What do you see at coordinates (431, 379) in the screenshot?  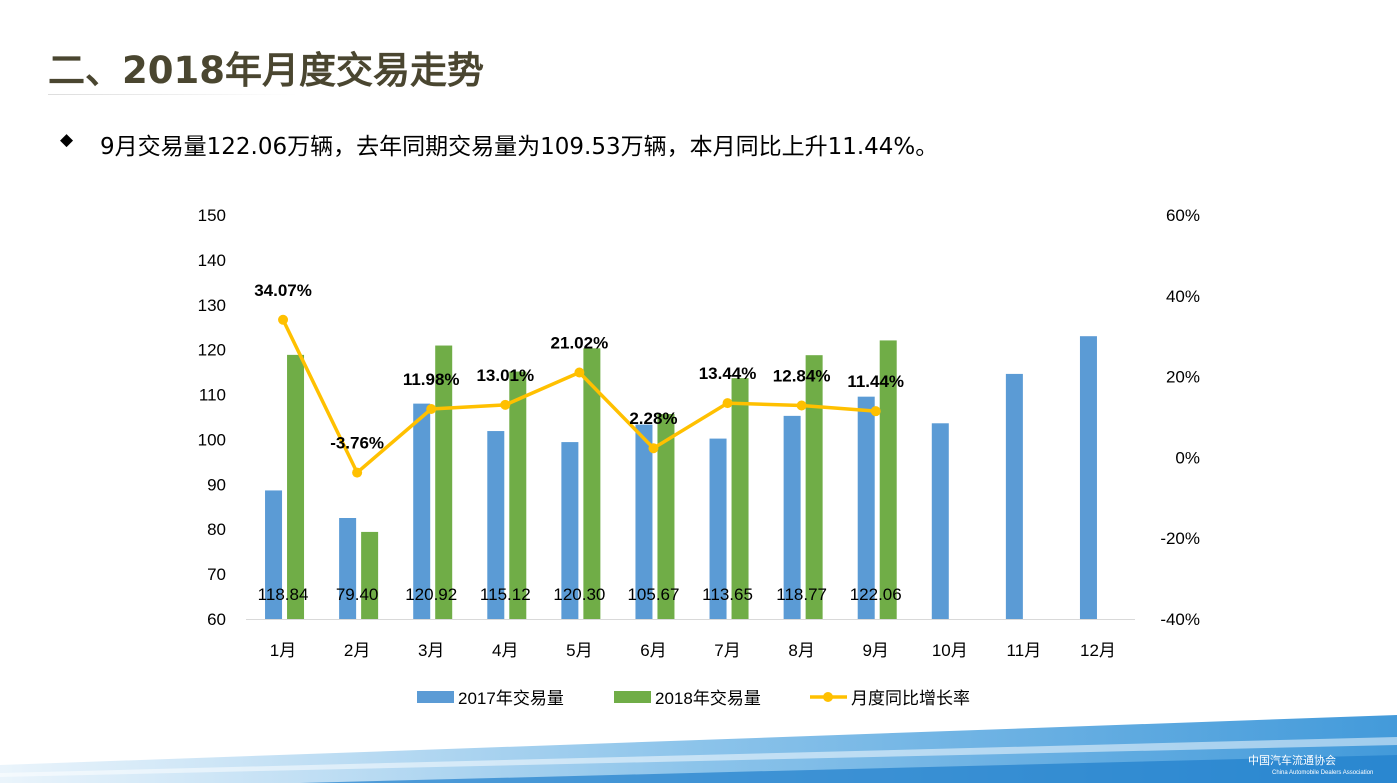 I see `growth-rate-data-label: 11.98%` at bounding box center [431, 379].